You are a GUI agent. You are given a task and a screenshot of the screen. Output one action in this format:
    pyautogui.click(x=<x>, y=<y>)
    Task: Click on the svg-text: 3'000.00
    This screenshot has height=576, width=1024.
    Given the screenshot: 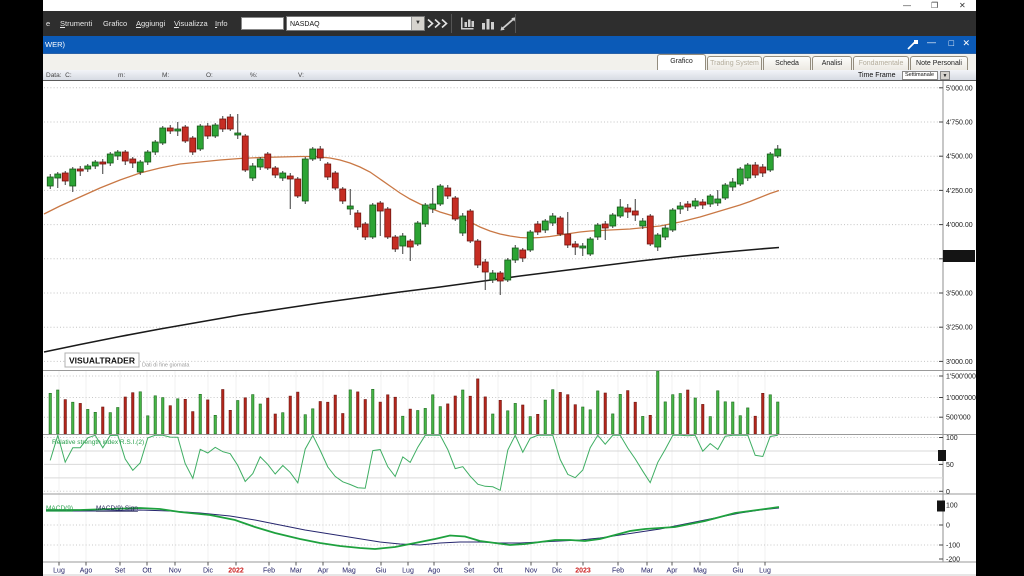 What is the action you would take?
    pyautogui.click(x=959, y=362)
    